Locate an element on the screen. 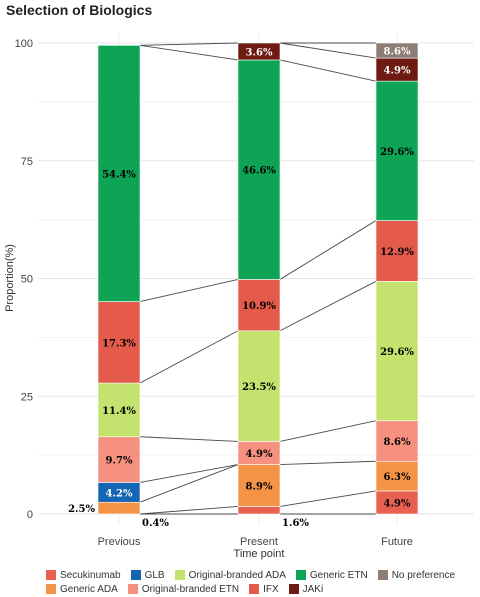 The image size is (480, 597). data-label: 17.3% is located at coordinates (119, 343).